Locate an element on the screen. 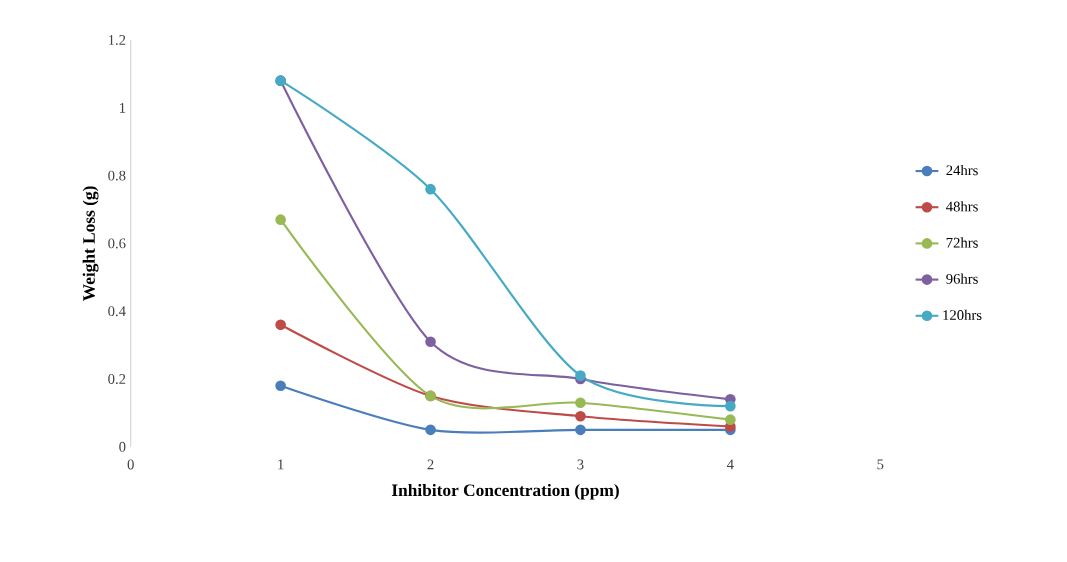  y-tick-label: 0.6 is located at coordinates (117, 243).